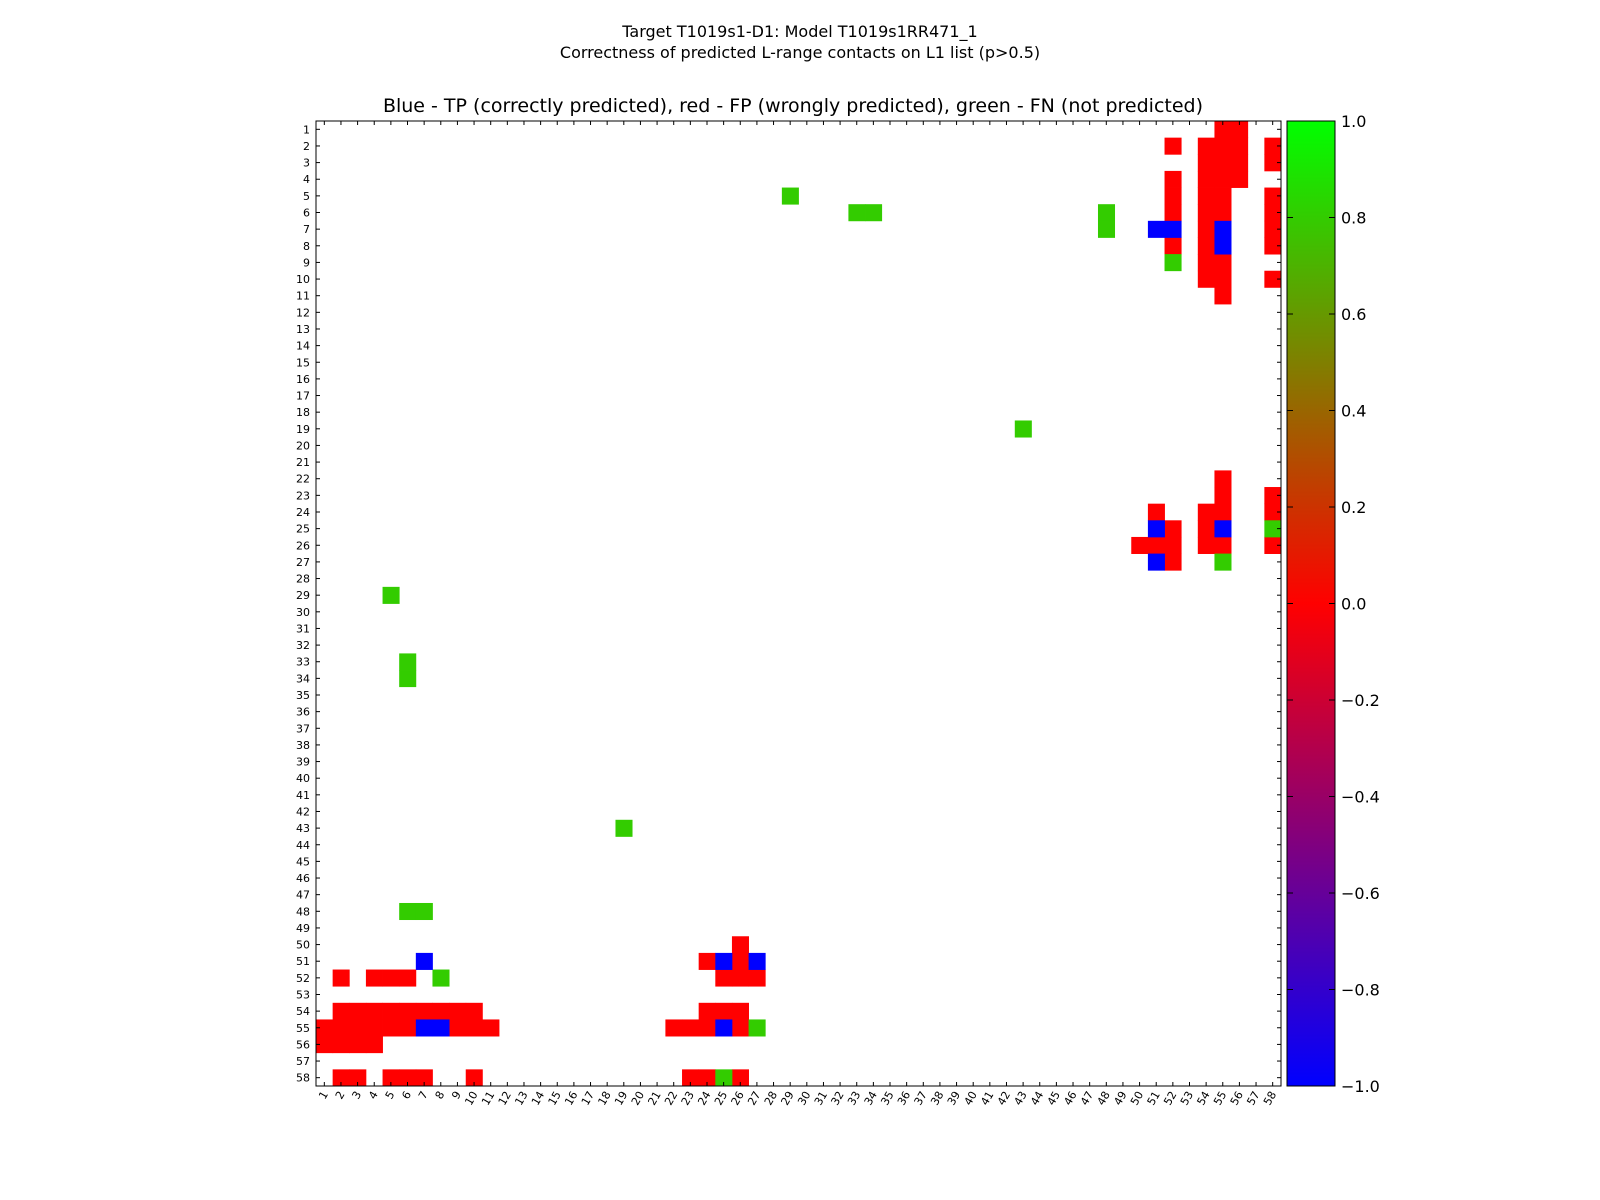  What do you see at coordinates (1311, 603) in the screenshot?
I see `colorbar` at bounding box center [1311, 603].